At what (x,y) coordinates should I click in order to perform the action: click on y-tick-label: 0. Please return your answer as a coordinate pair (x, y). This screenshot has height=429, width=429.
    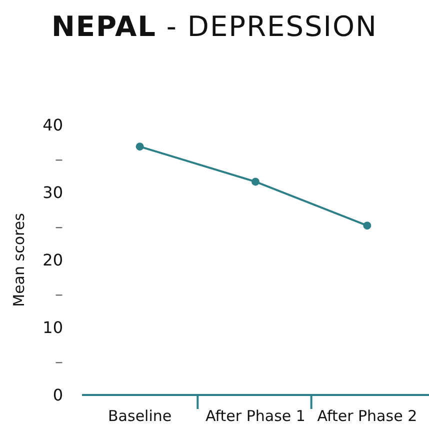
    Looking at the image, I should click on (57, 395).